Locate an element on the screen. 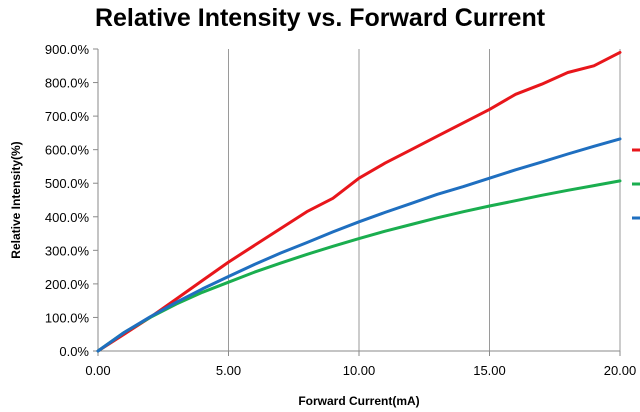 This screenshot has height=412, width=640. y-tick-label: 800.0% is located at coordinates (67, 83).